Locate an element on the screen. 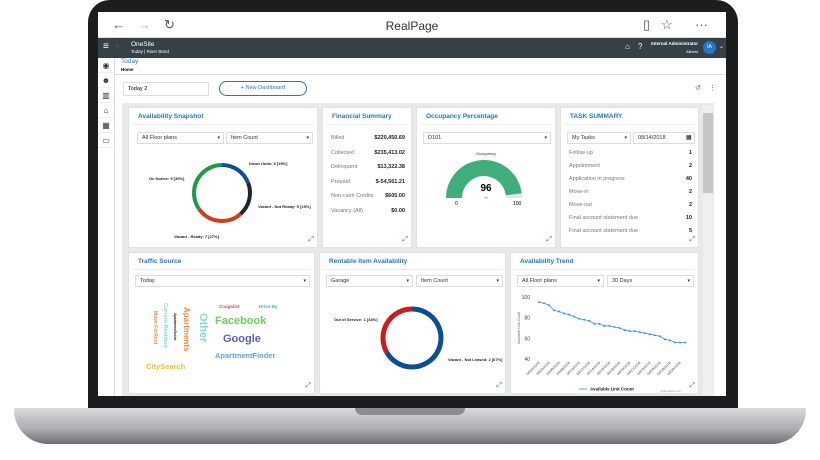 This screenshot has height=460, width=820. undo-icon: ↺ is located at coordinates (698, 88).